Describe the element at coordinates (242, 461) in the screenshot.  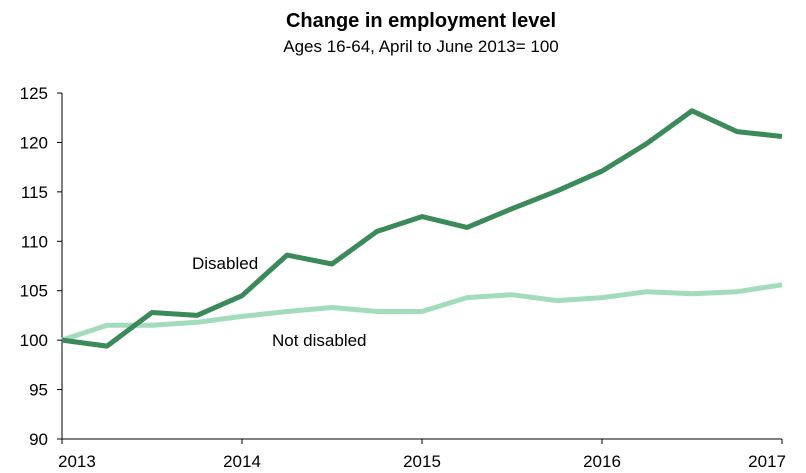
I see `x-tick-label: 2014` at that location.